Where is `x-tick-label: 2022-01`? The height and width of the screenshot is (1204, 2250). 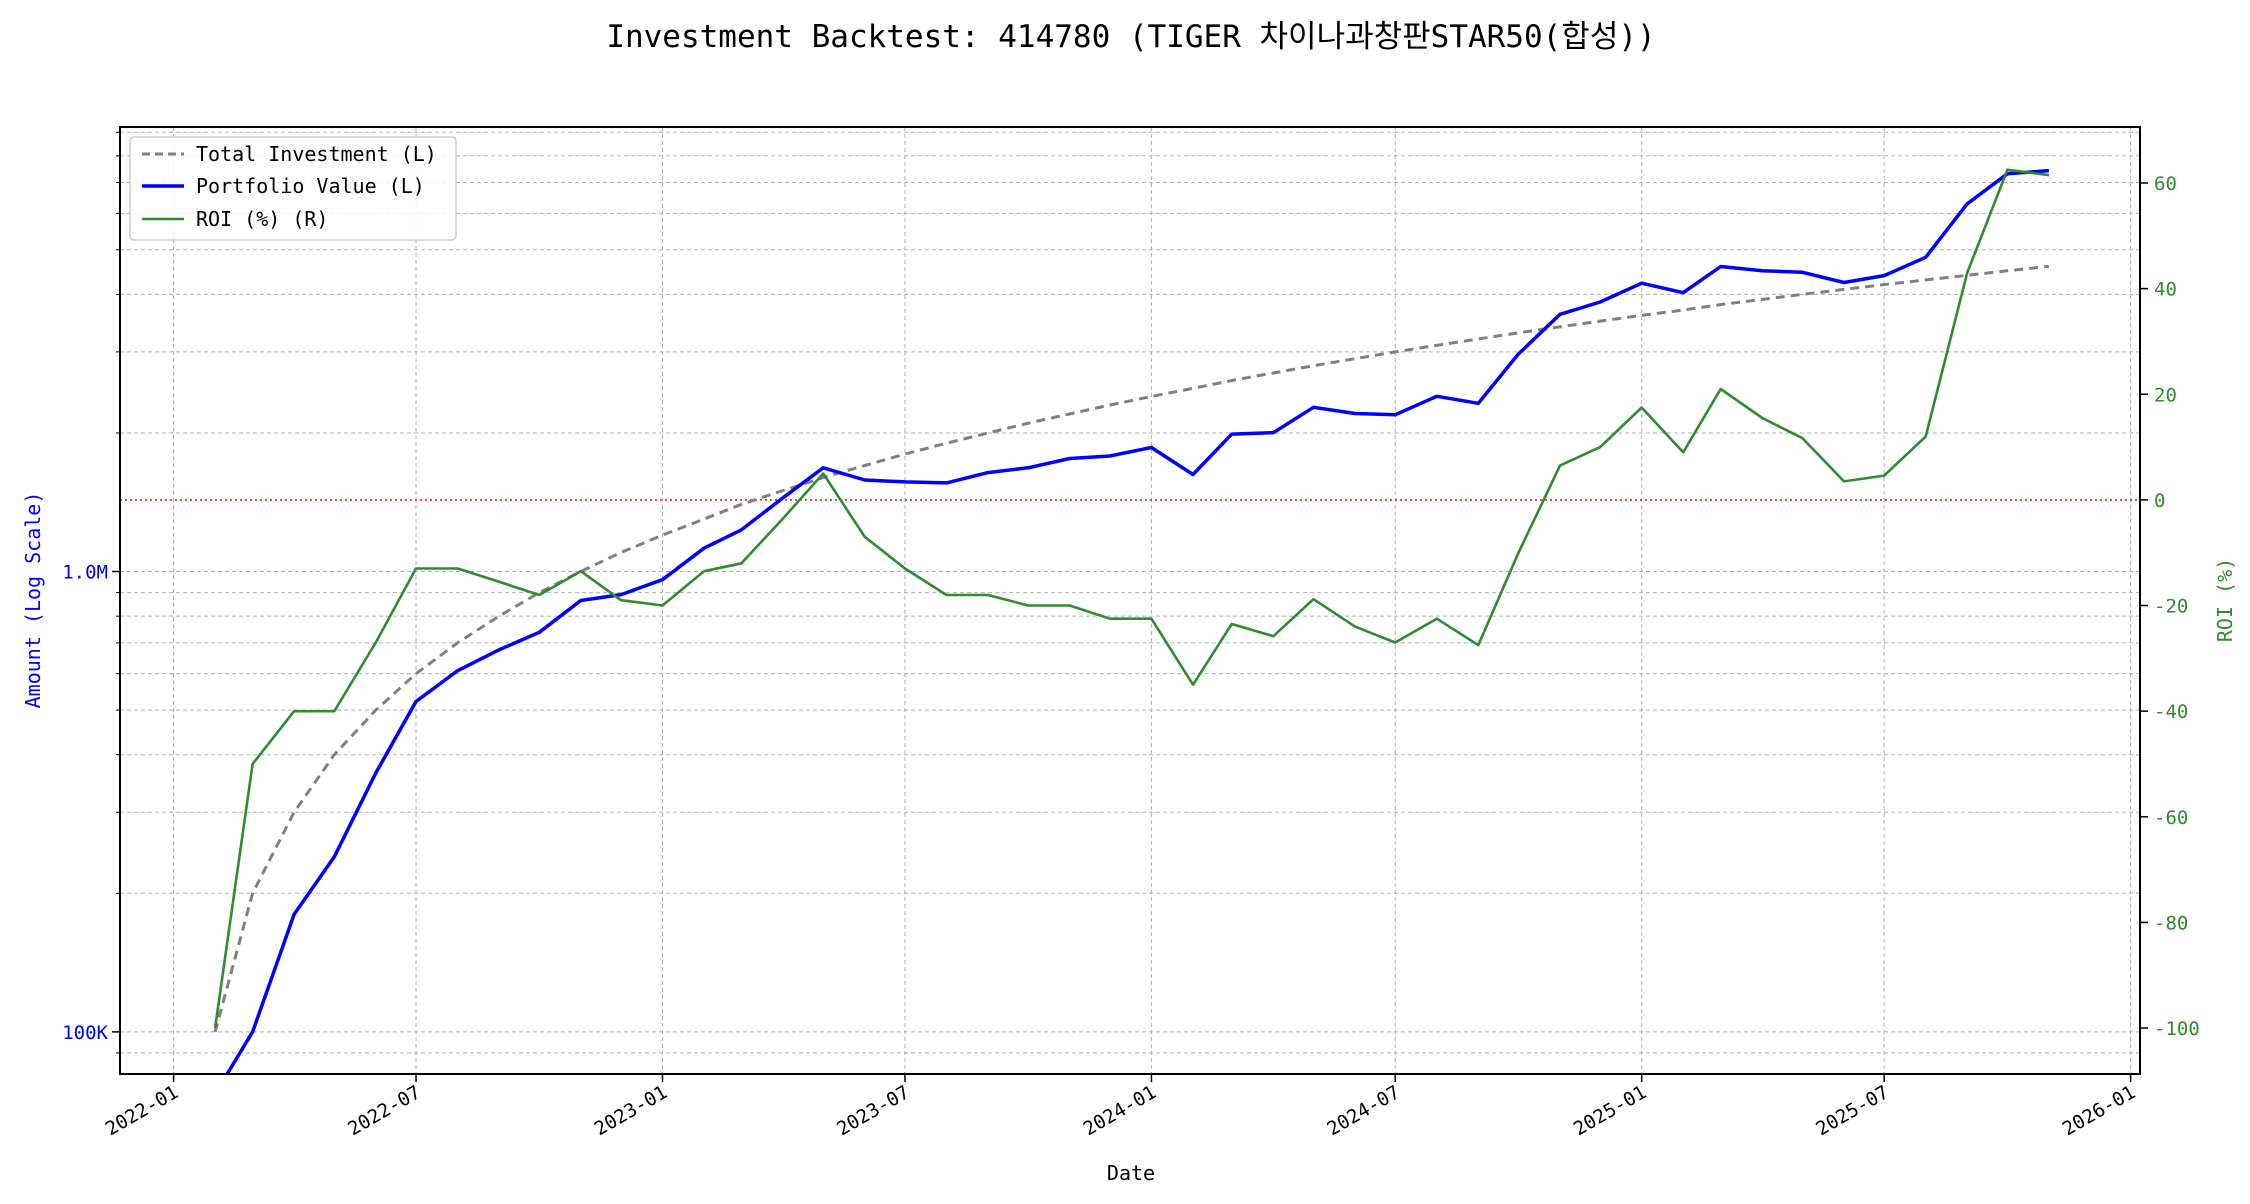
x-tick-label: 2022-01 is located at coordinates (142, 1110).